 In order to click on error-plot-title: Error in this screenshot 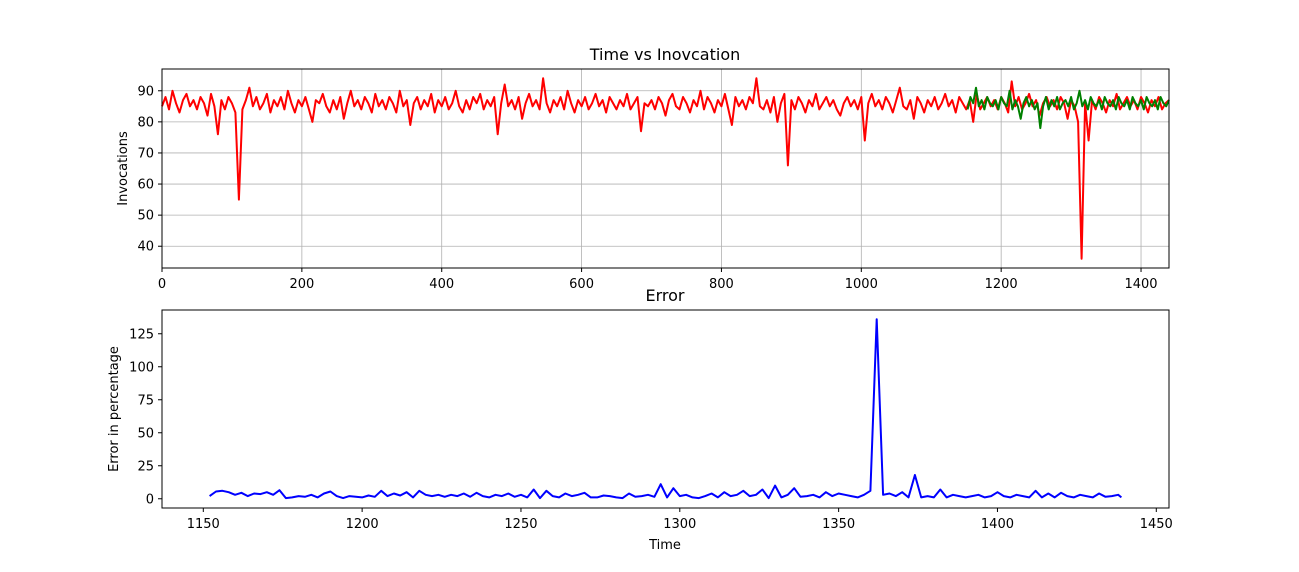, I will do `click(665, 295)`.